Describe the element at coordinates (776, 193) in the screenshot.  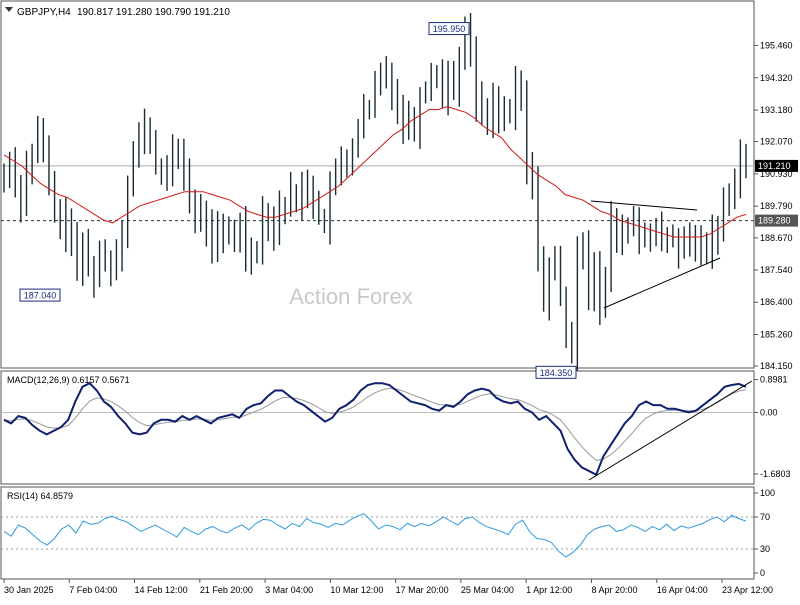
I see `price-tags: 191.210 189.280` at that location.